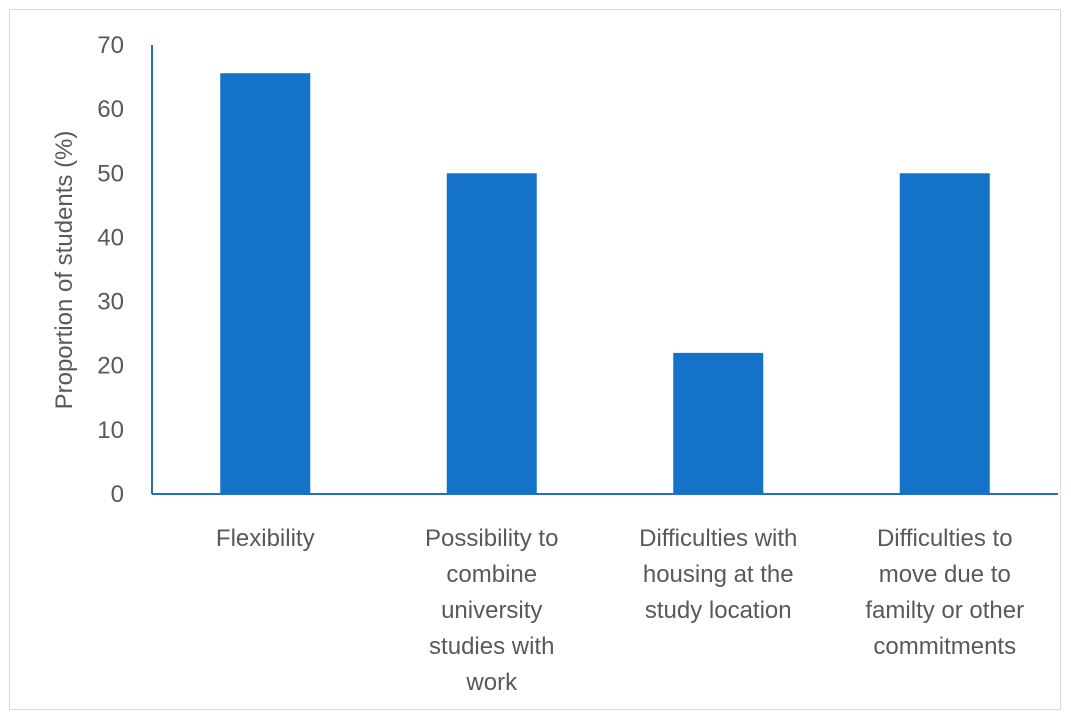  I want to click on x-tick-label: Flexibility, so click(265, 538).